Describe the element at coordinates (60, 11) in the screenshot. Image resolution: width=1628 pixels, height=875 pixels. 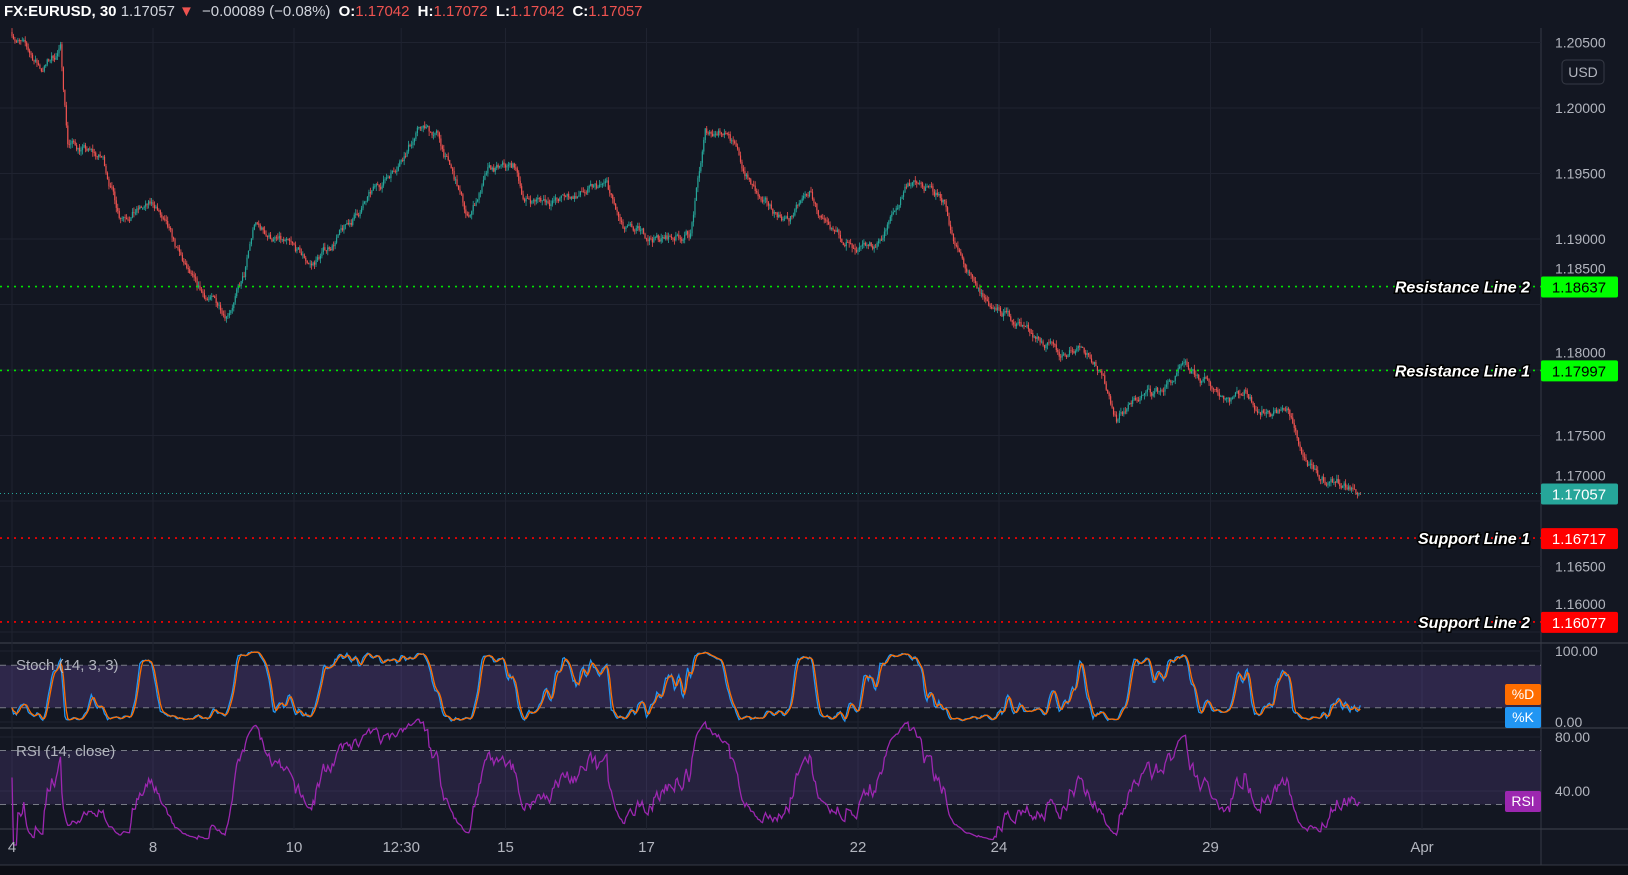
I see `symbol-title: FX:EURUSD, 30` at that location.